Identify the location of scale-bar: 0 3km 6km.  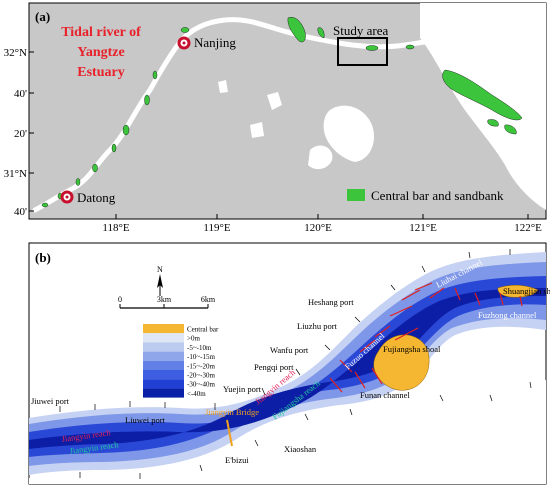
(167, 302).